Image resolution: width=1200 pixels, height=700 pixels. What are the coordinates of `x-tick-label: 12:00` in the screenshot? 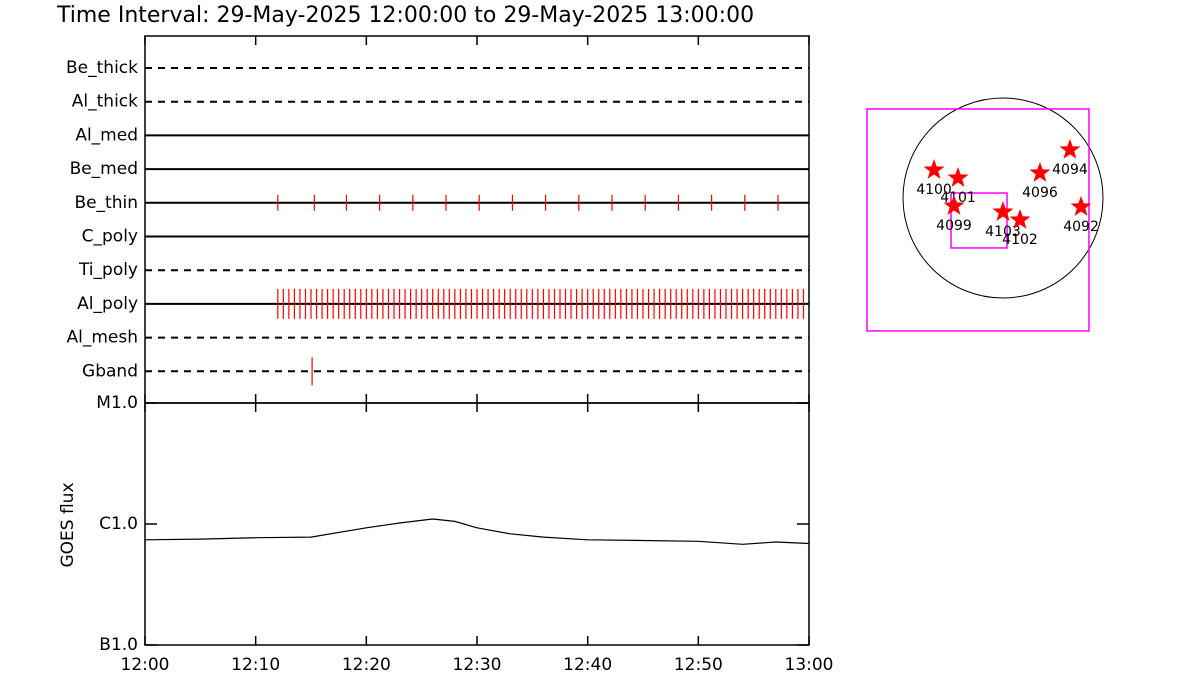 It's located at (145, 665).